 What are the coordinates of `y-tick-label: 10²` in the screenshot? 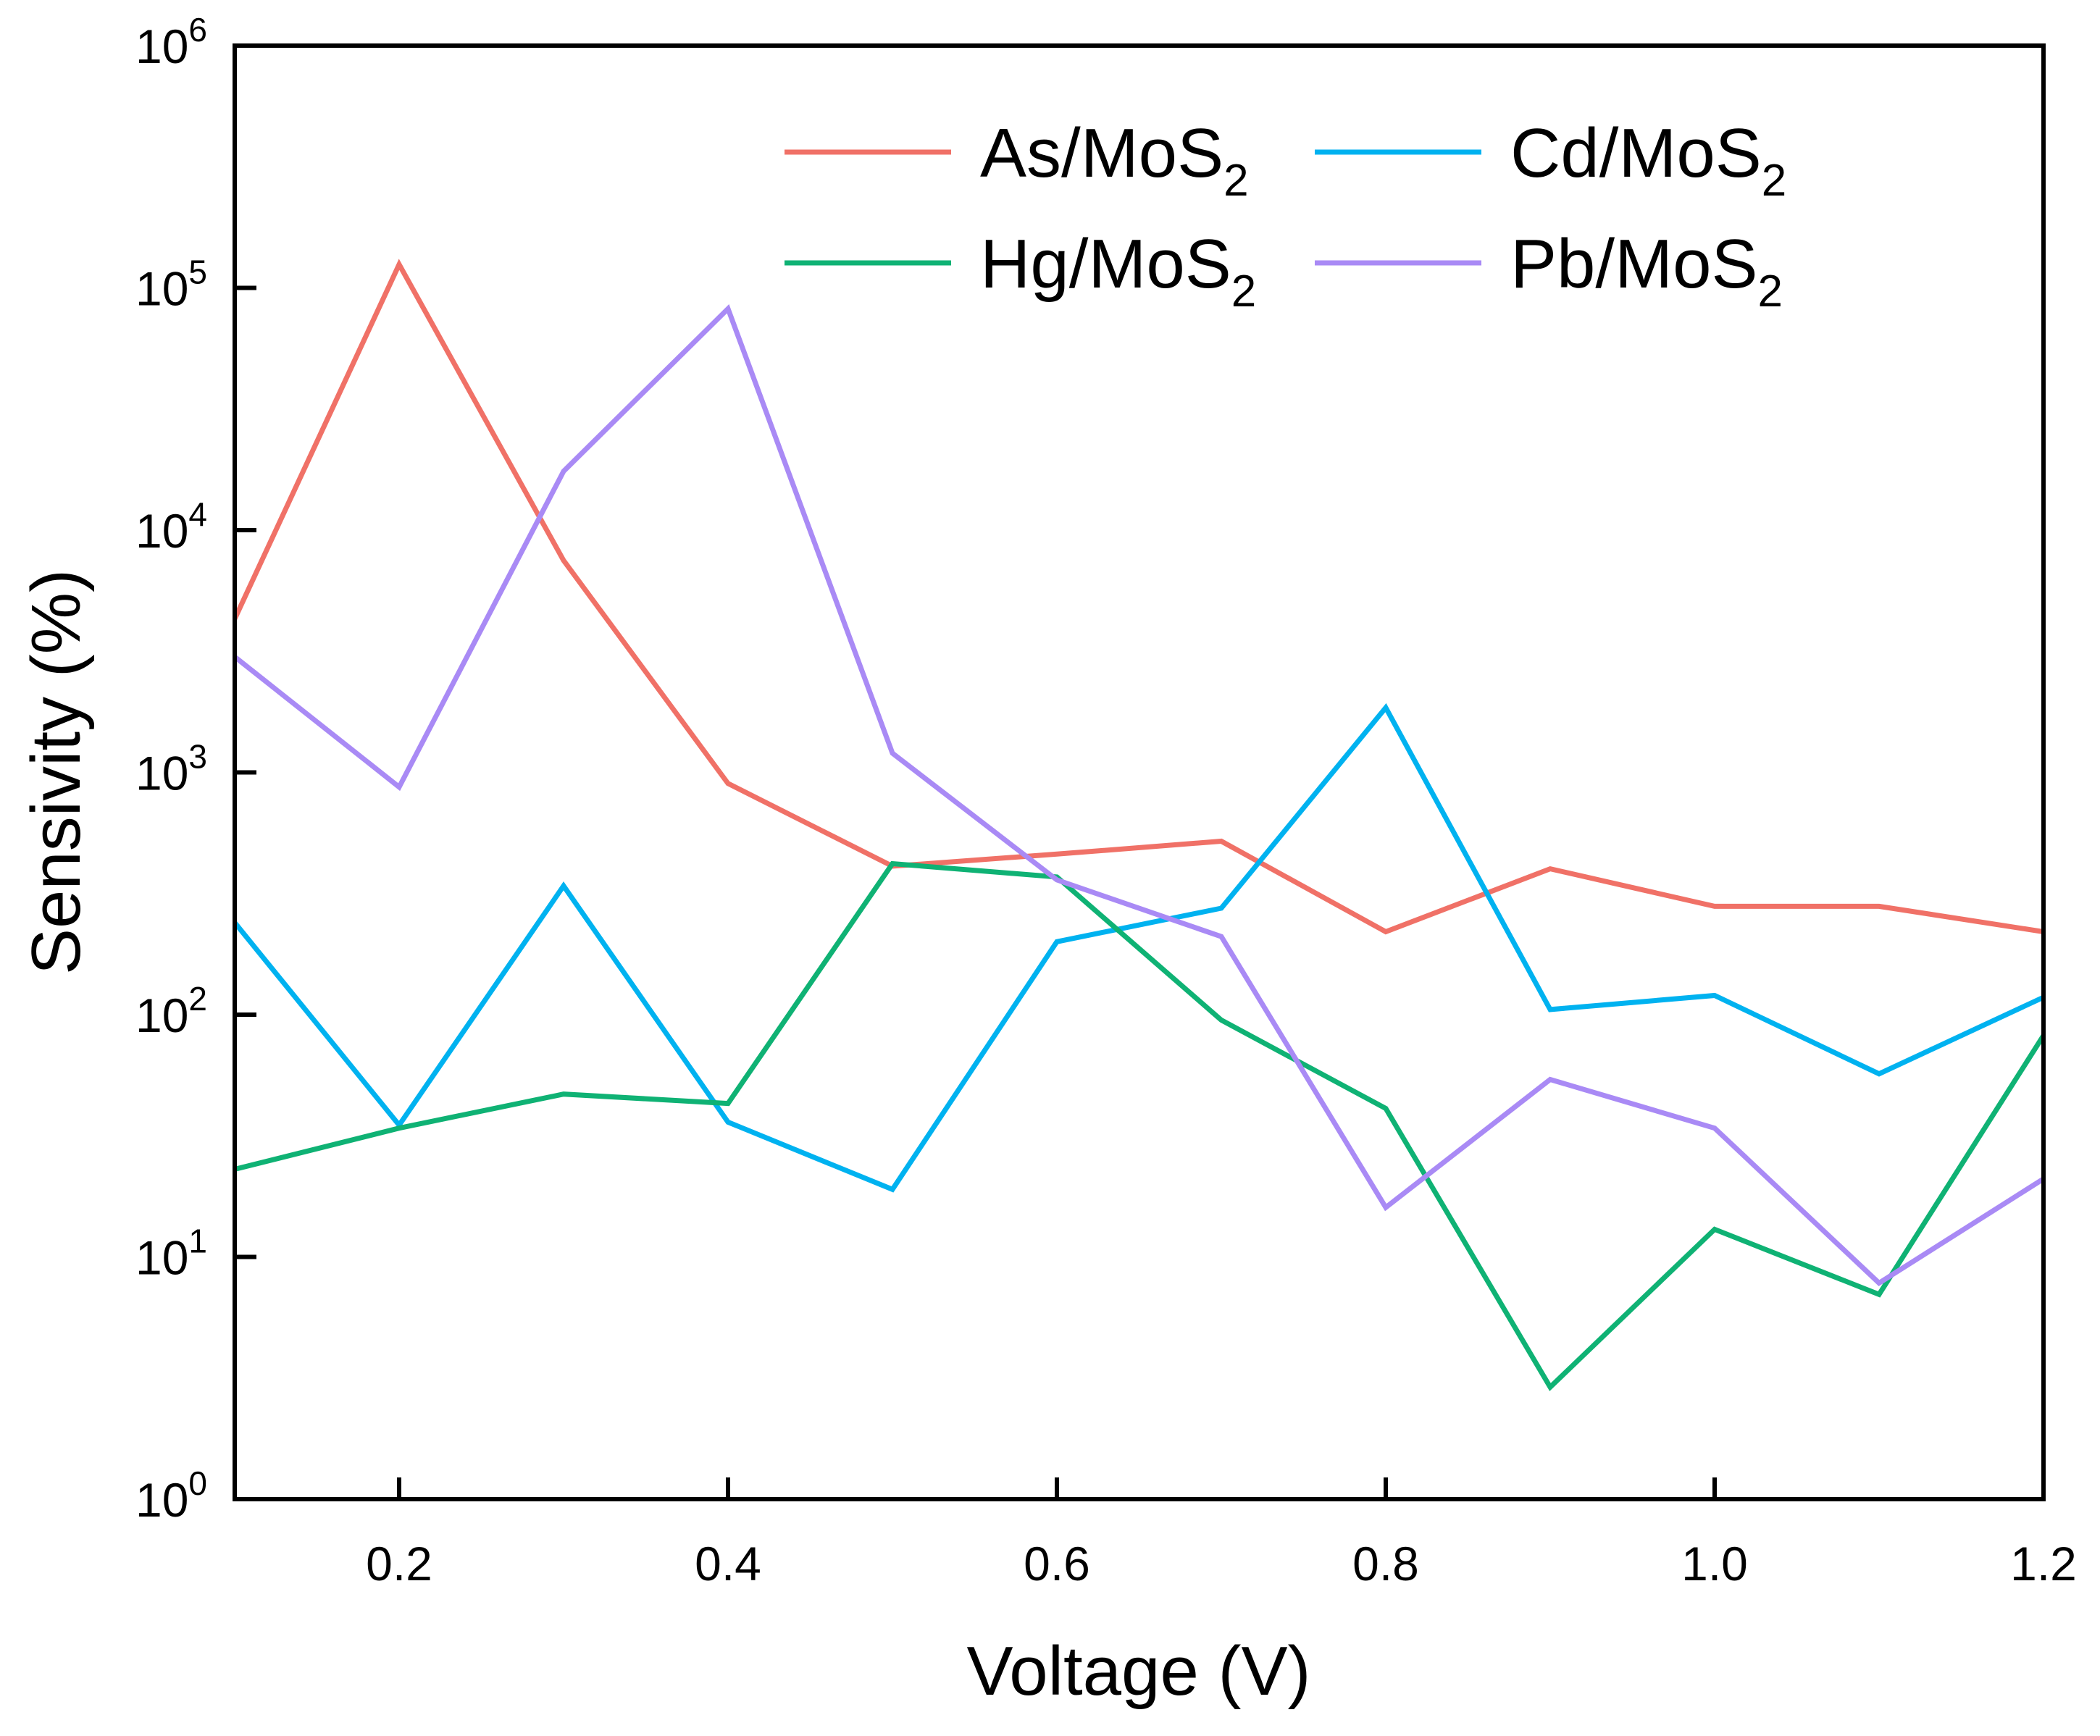 It's located at (171, 1011).